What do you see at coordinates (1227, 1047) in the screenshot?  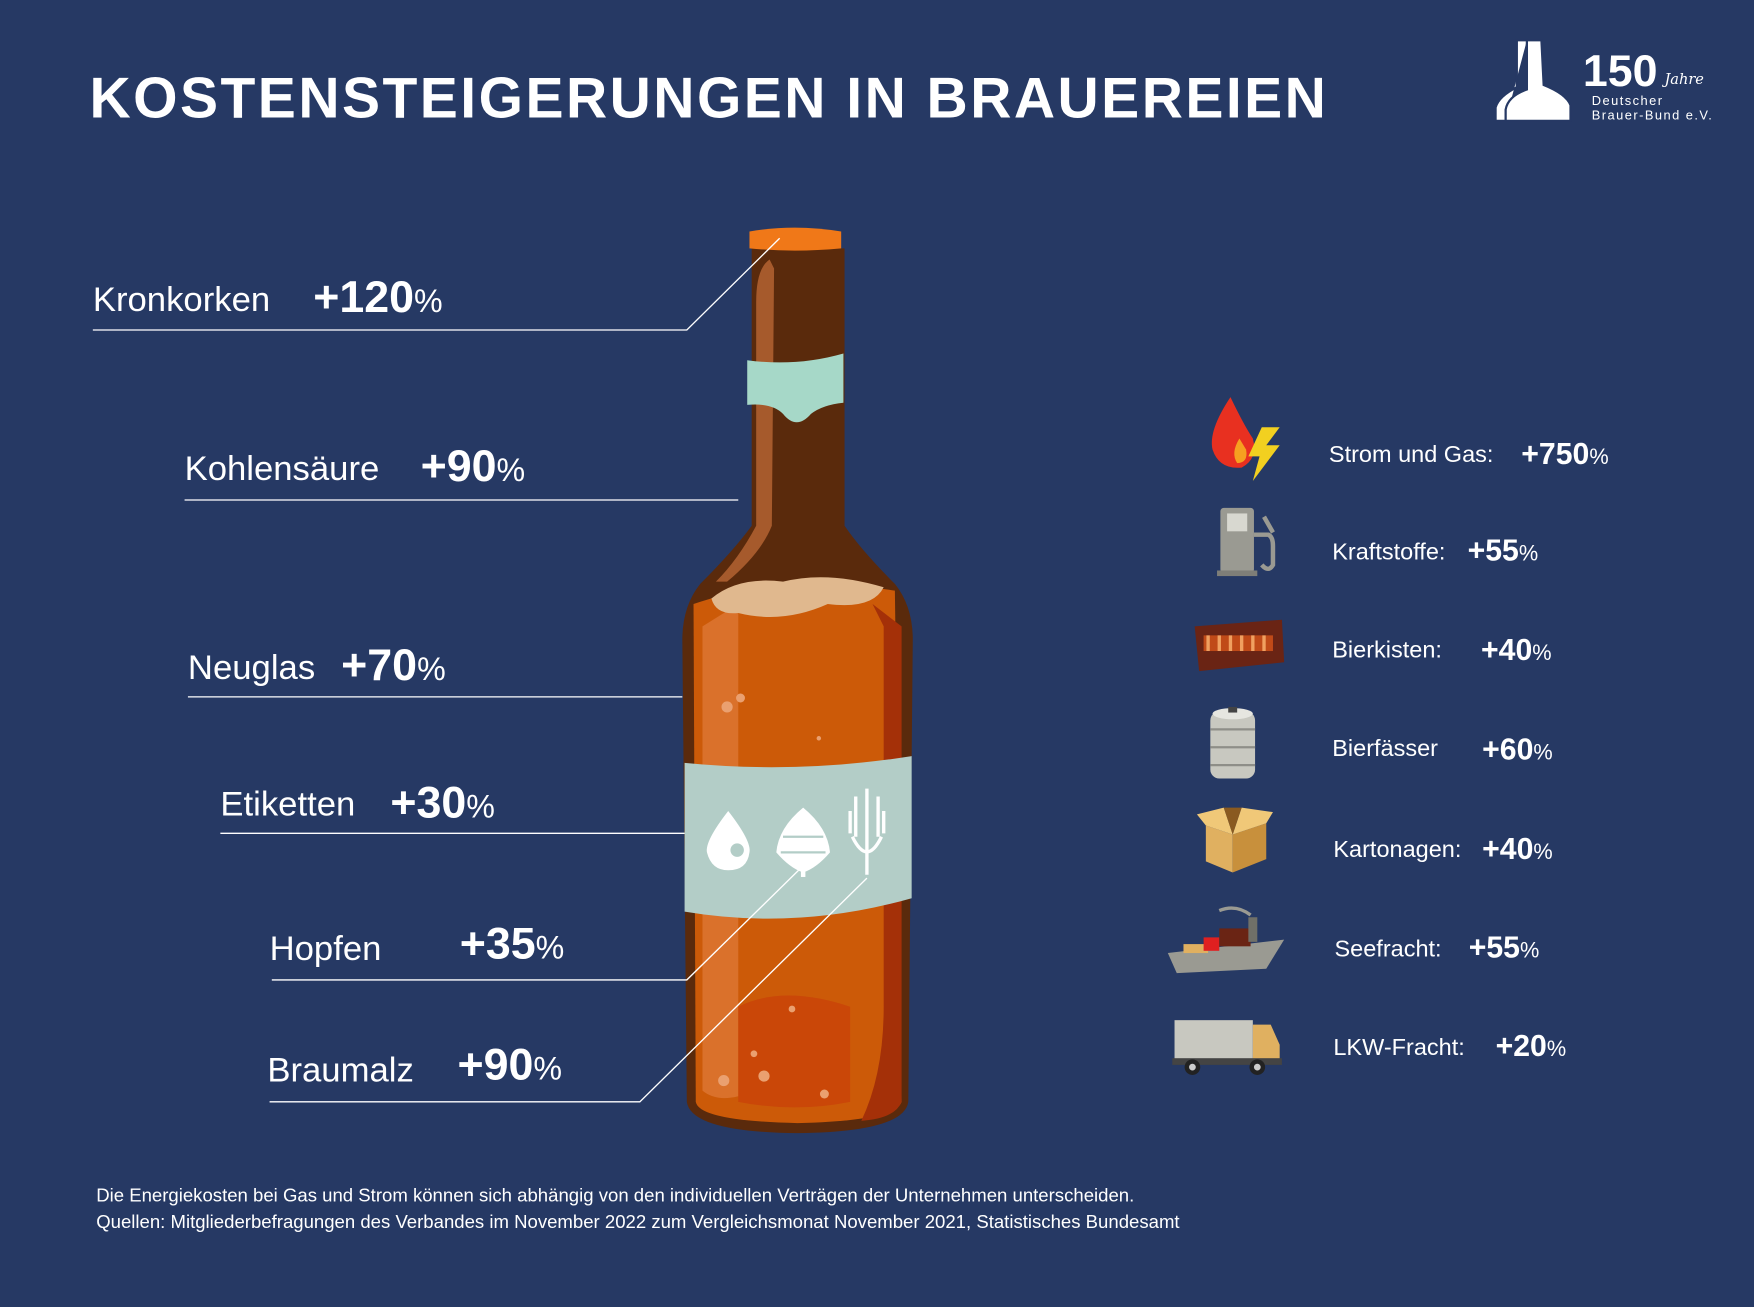 I see `truck-icon` at bounding box center [1227, 1047].